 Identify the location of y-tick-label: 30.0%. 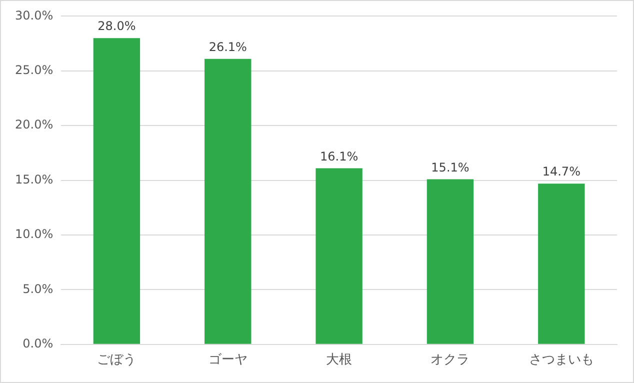
(34, 15).